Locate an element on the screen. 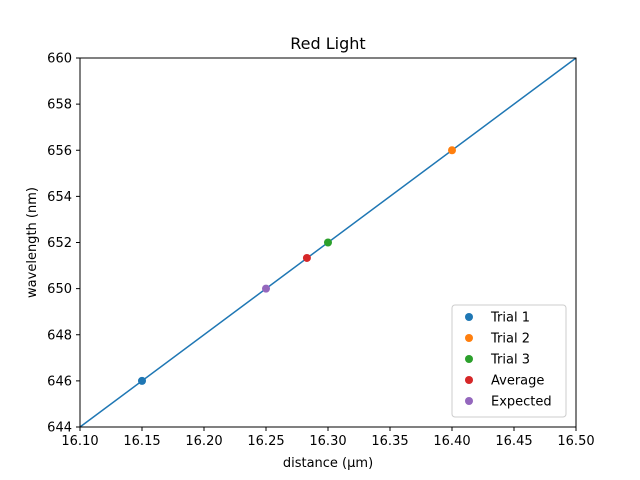 This screenshot has width=640, height=480. y-tick-label: 654 is located at coordinates (59, 197).